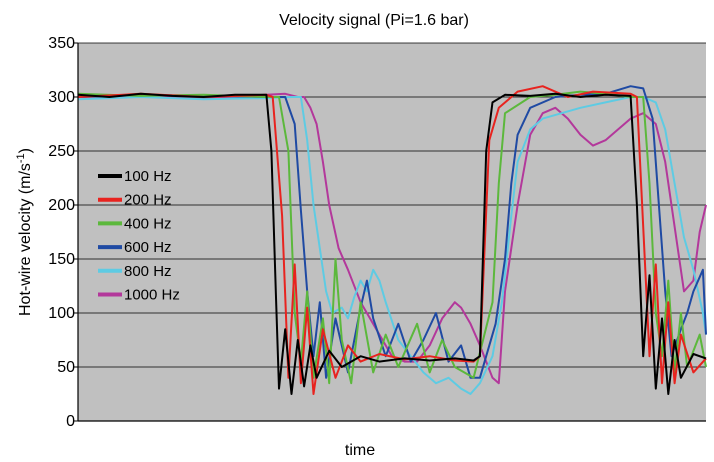 The image size is (714, 462). I want to click on y-tick-label: 150, so click(61, 259).